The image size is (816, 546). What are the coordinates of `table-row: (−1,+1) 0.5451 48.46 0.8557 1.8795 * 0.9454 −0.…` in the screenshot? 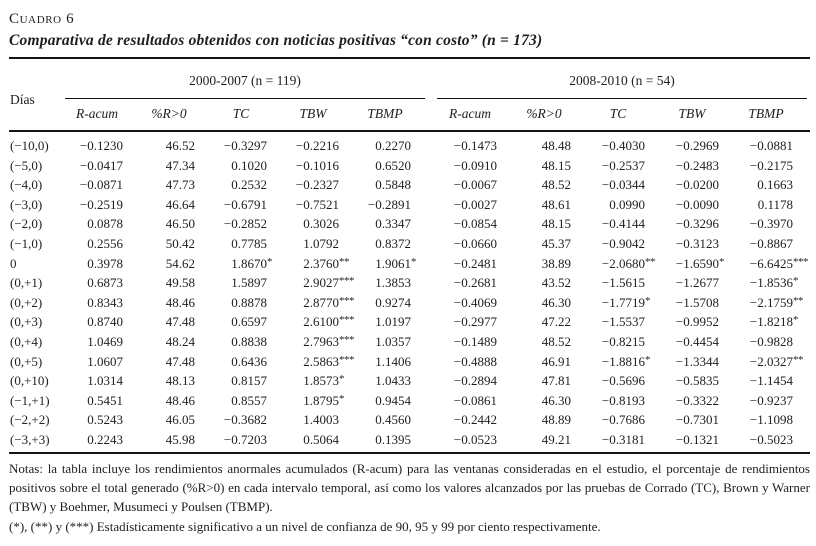 It's located at (409, 401).